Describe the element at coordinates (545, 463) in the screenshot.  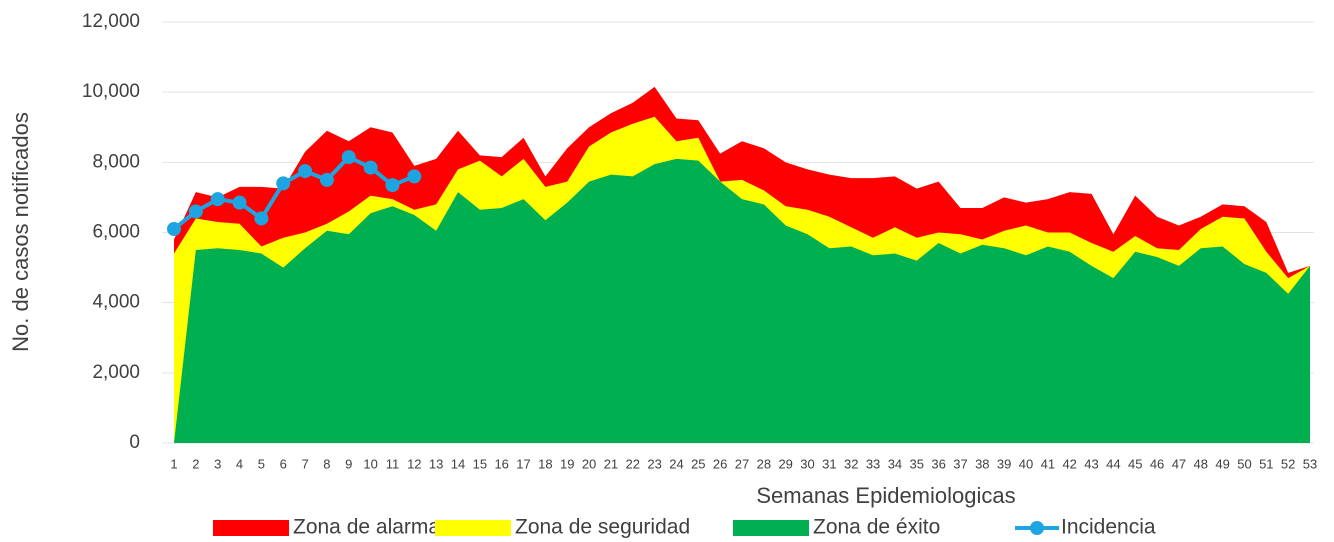
I see `x-tick-label: 18` at that location.